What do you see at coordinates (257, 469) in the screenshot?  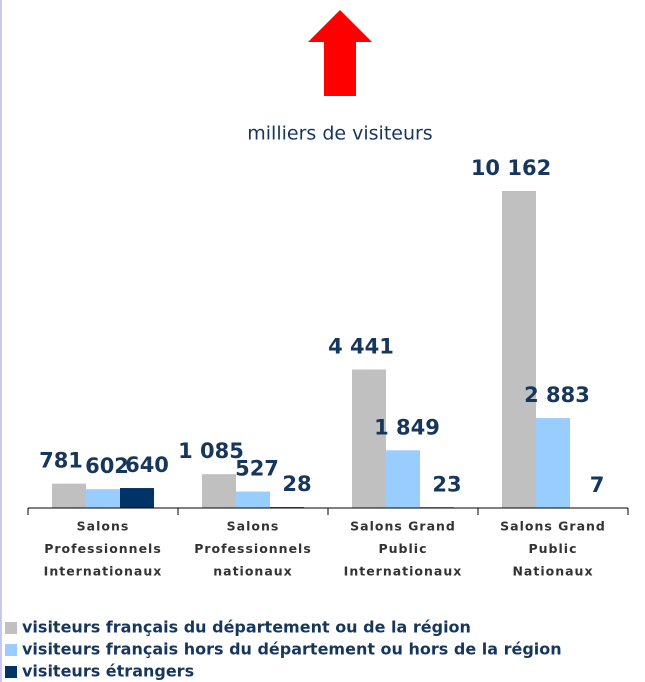 I see `value-label: 527` at bounding box center [257, 469].